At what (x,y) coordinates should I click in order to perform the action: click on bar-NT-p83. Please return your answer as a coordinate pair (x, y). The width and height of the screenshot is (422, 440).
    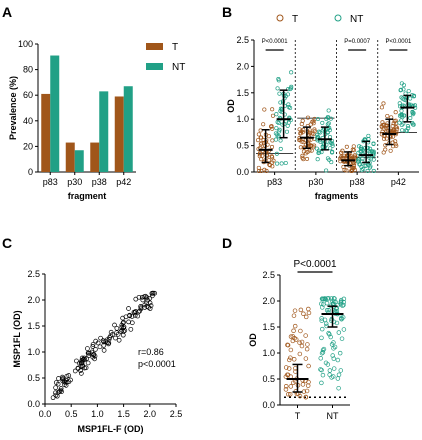
    Looking at the image, I should click on (55, 113).